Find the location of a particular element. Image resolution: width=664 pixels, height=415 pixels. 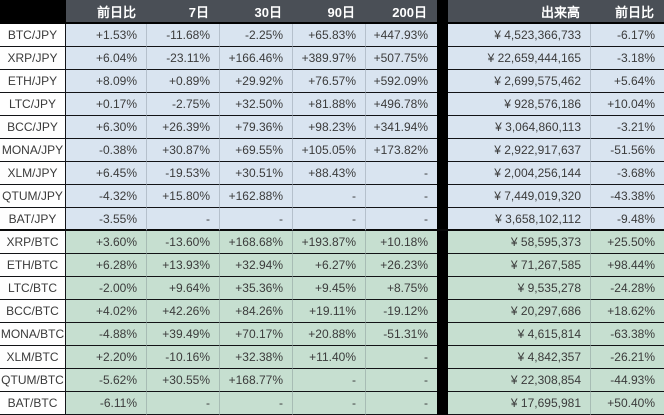

change-1d-cell: +6.30% is located at coordinates (106, 127).